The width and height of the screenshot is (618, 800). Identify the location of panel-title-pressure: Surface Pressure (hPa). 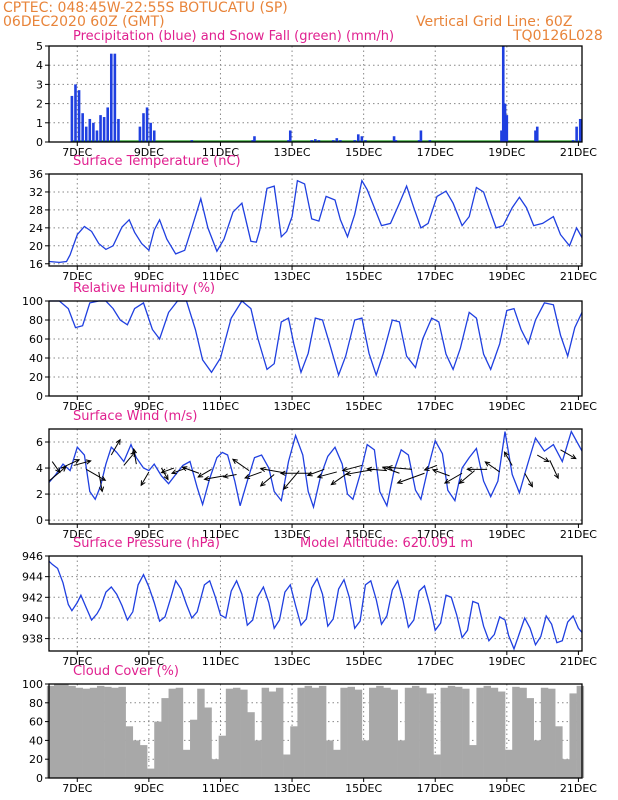
(146, 543).